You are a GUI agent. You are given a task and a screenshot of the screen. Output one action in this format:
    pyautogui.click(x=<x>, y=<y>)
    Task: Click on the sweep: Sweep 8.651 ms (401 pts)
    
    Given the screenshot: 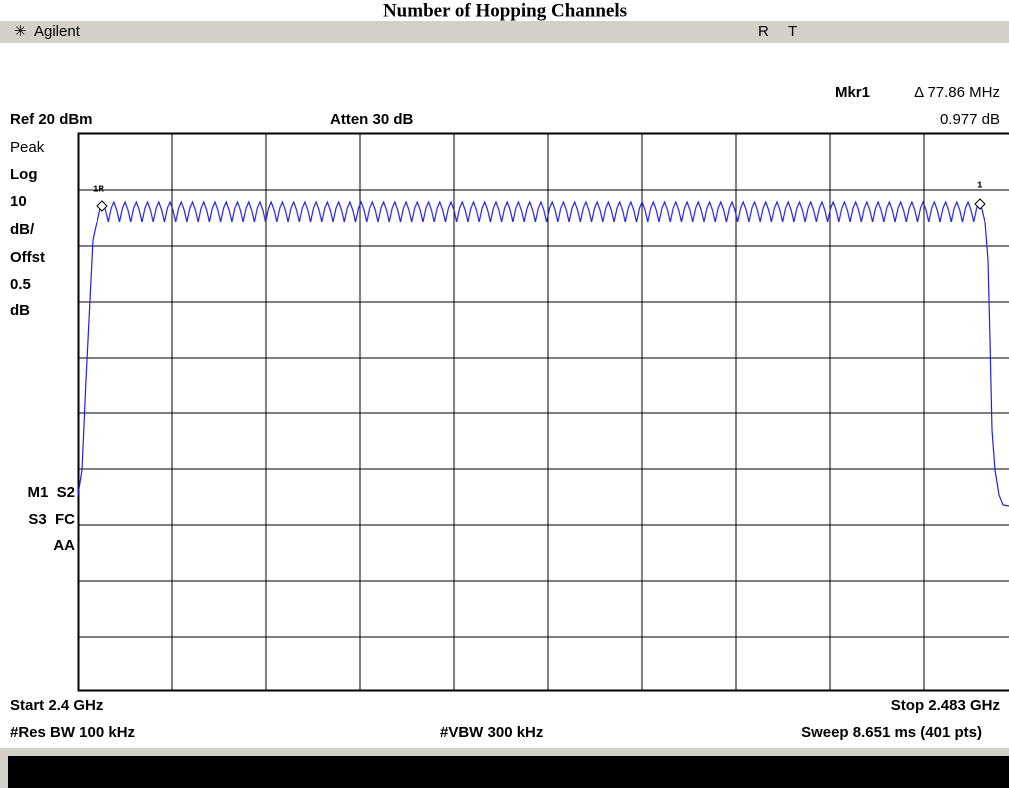 What is the action you would take?
    pyautogui.click(x=891, y=732)
    